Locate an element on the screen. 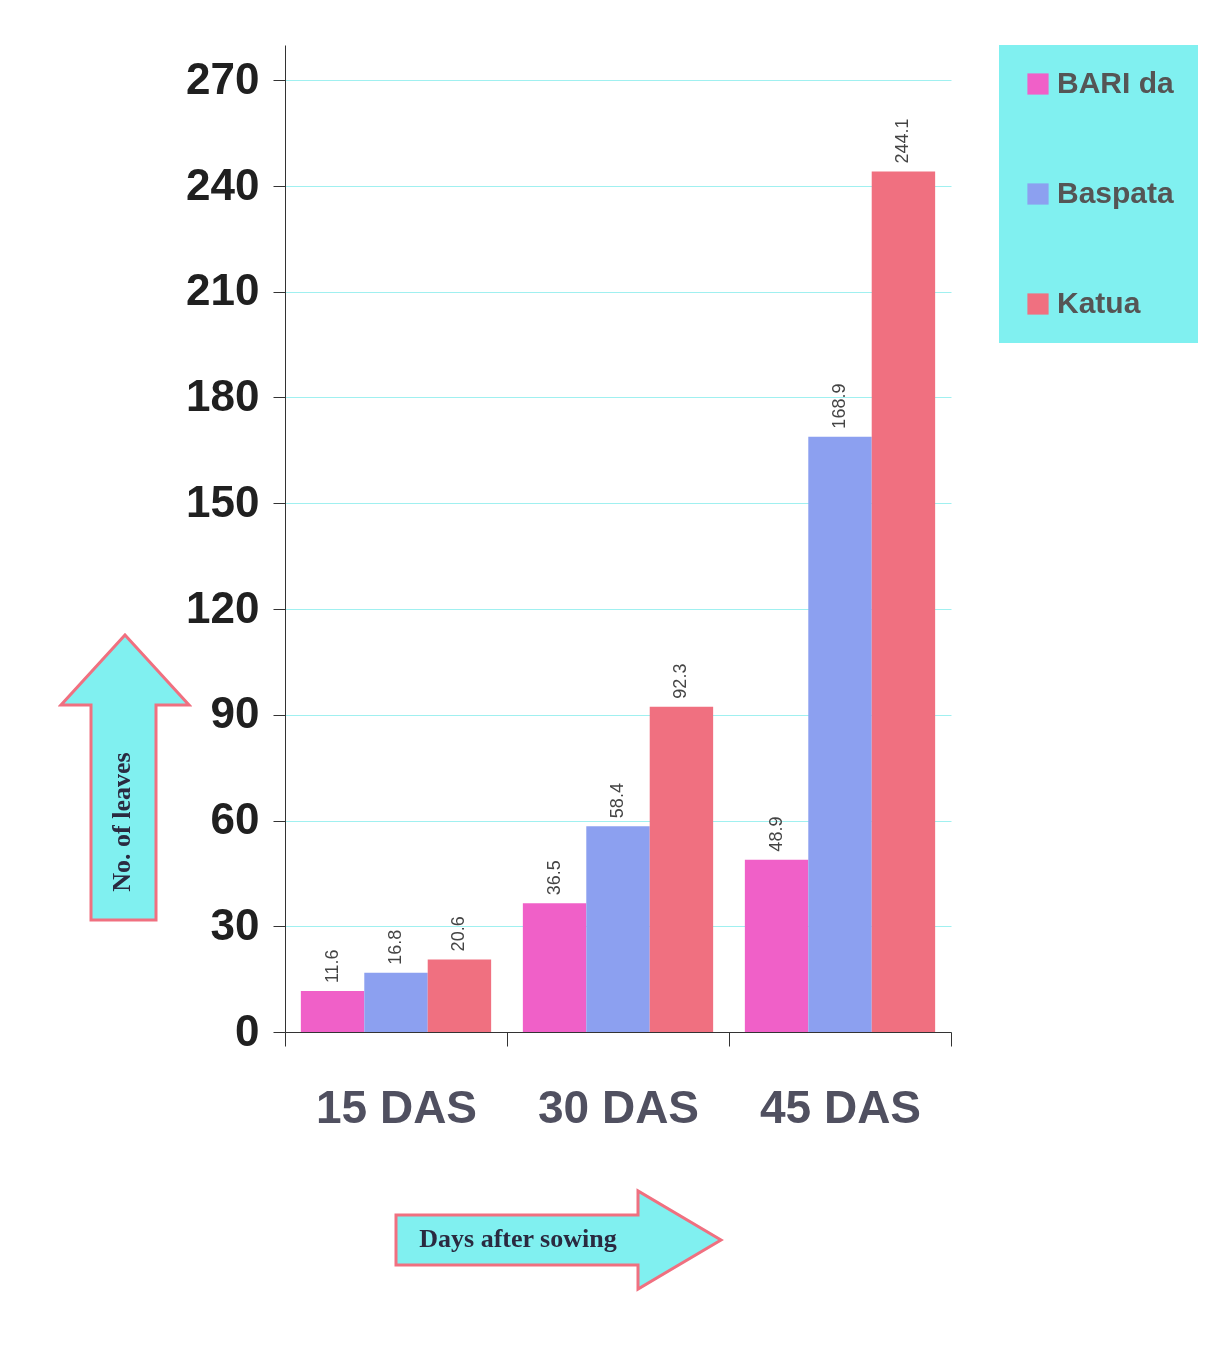 Image resolution: width=1220 pixels, height=1352 pixels. y-tick-label: 120 is located at coordinates (223, 607).